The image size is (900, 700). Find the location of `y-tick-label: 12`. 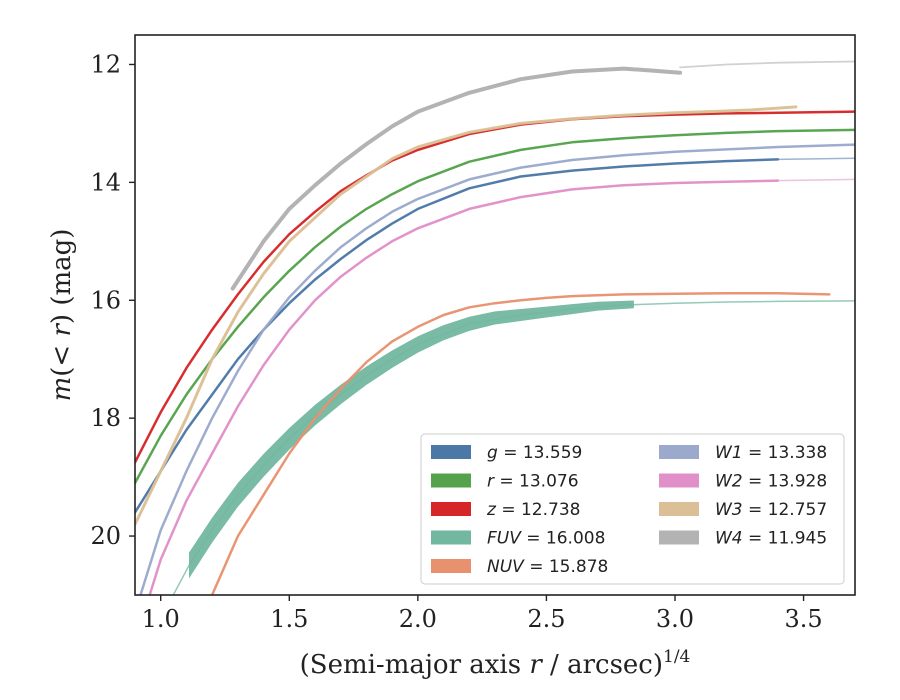

y-tick-label: 12 is located at coordinates (105, 64).